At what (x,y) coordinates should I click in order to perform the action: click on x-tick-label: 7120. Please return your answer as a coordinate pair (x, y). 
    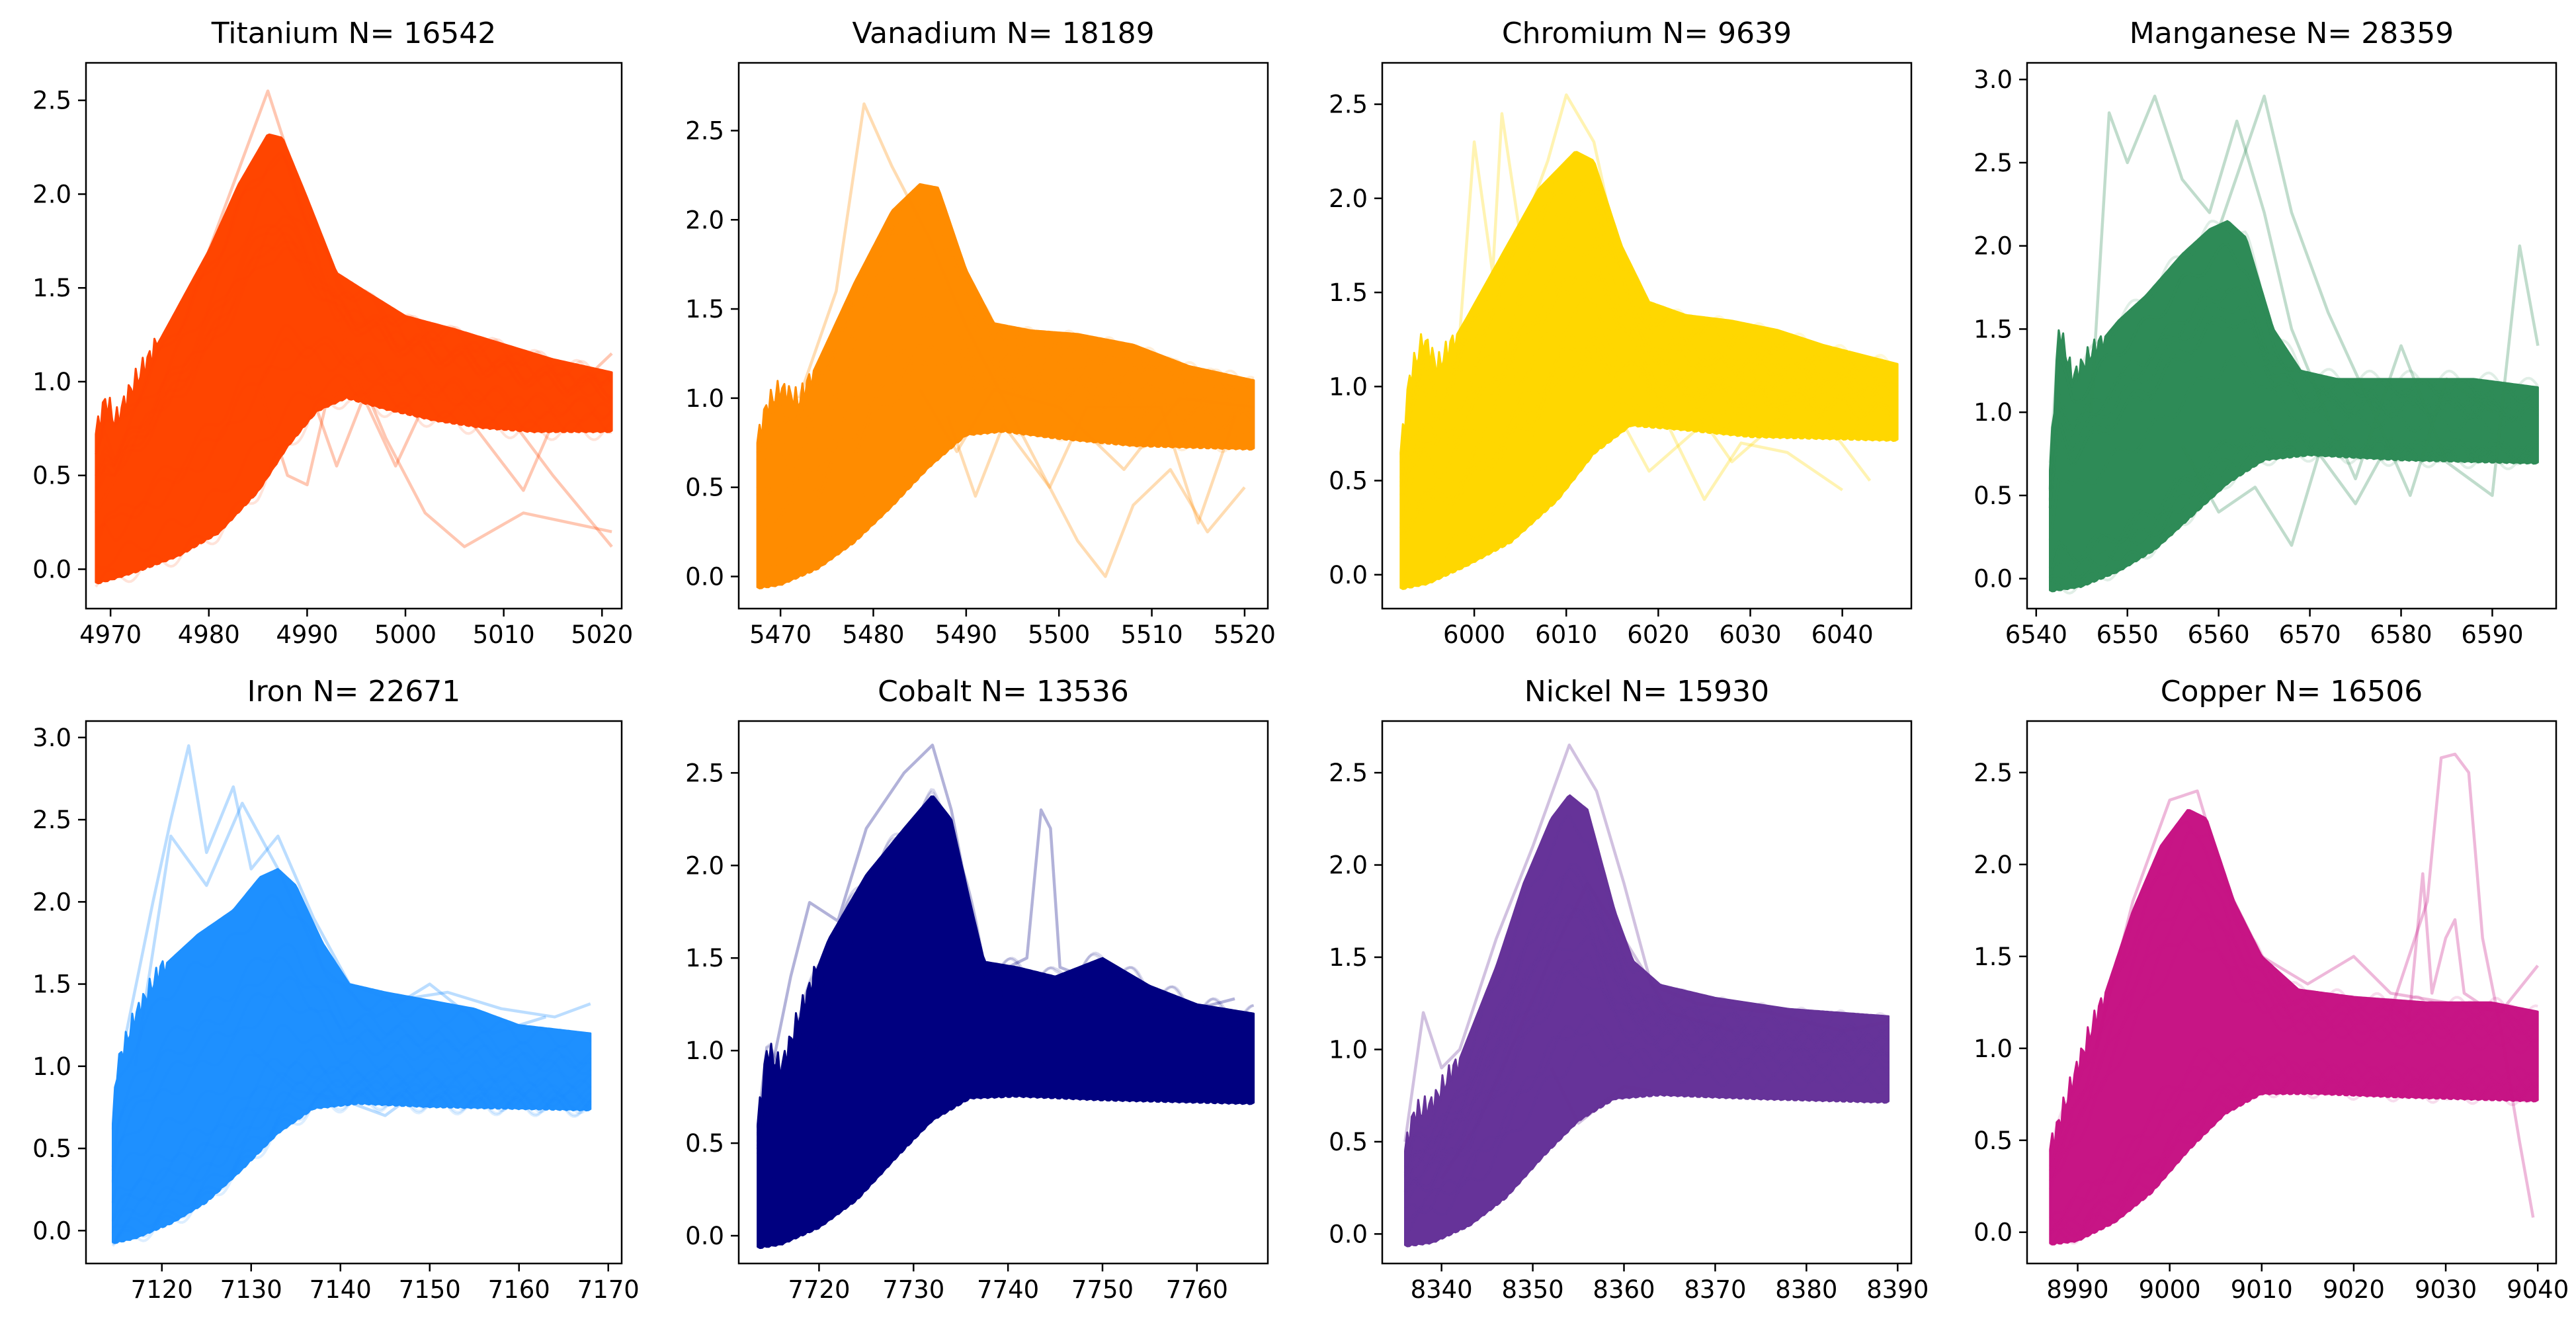
    Looking at the image, I should click on (162, 1289).